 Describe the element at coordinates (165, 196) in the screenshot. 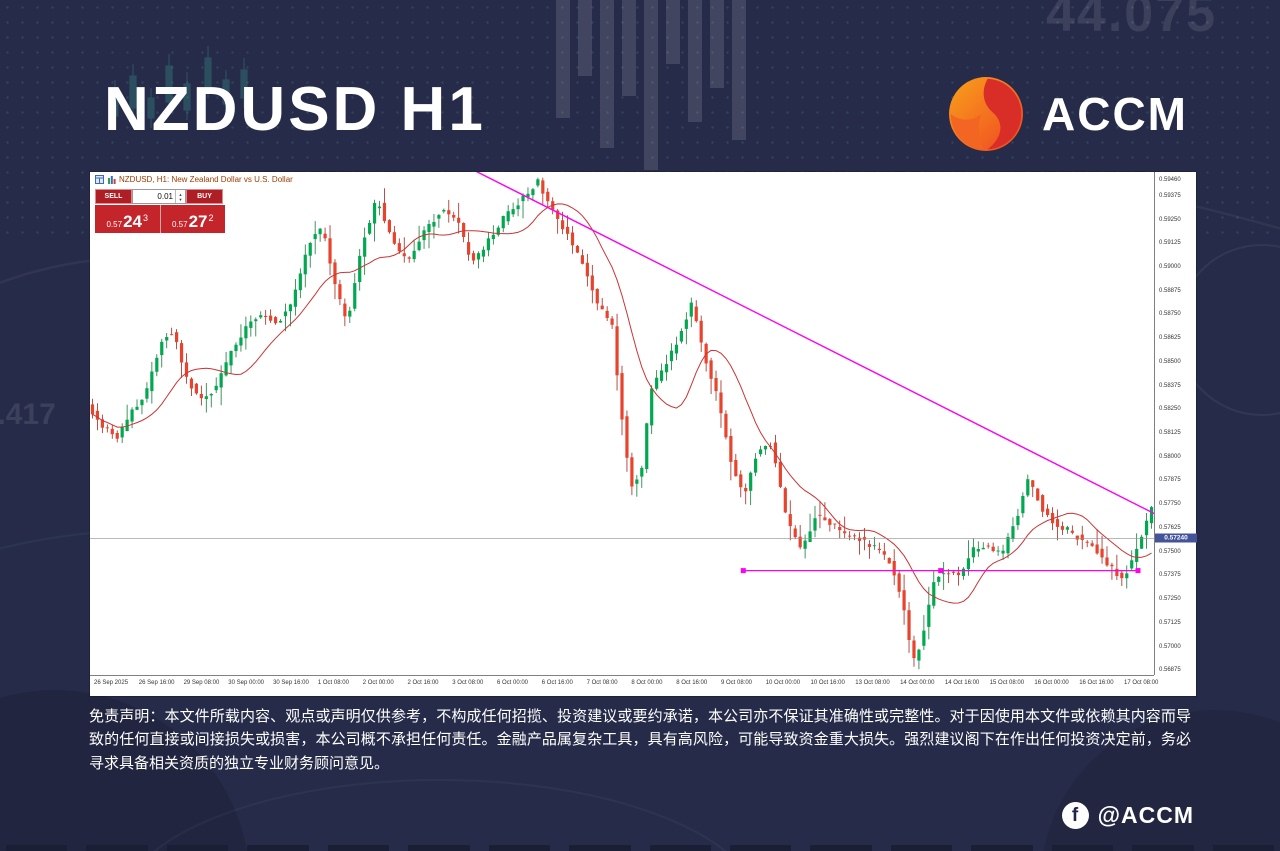

I see `lot-size-value: 0.01` at that location.